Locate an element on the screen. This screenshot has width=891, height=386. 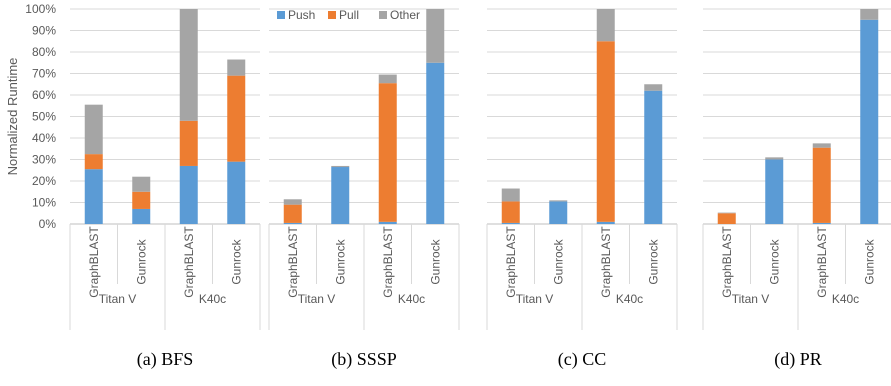
y-tick-label: 60% is located at coordinates (44, 95).